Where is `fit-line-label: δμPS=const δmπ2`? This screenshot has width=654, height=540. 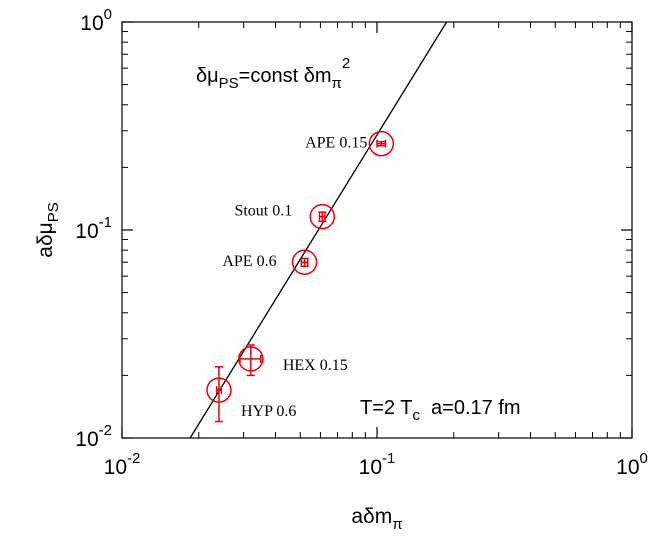 fit-line-label: δμPS=const δmπ2 is located at coordinates (273, 73).